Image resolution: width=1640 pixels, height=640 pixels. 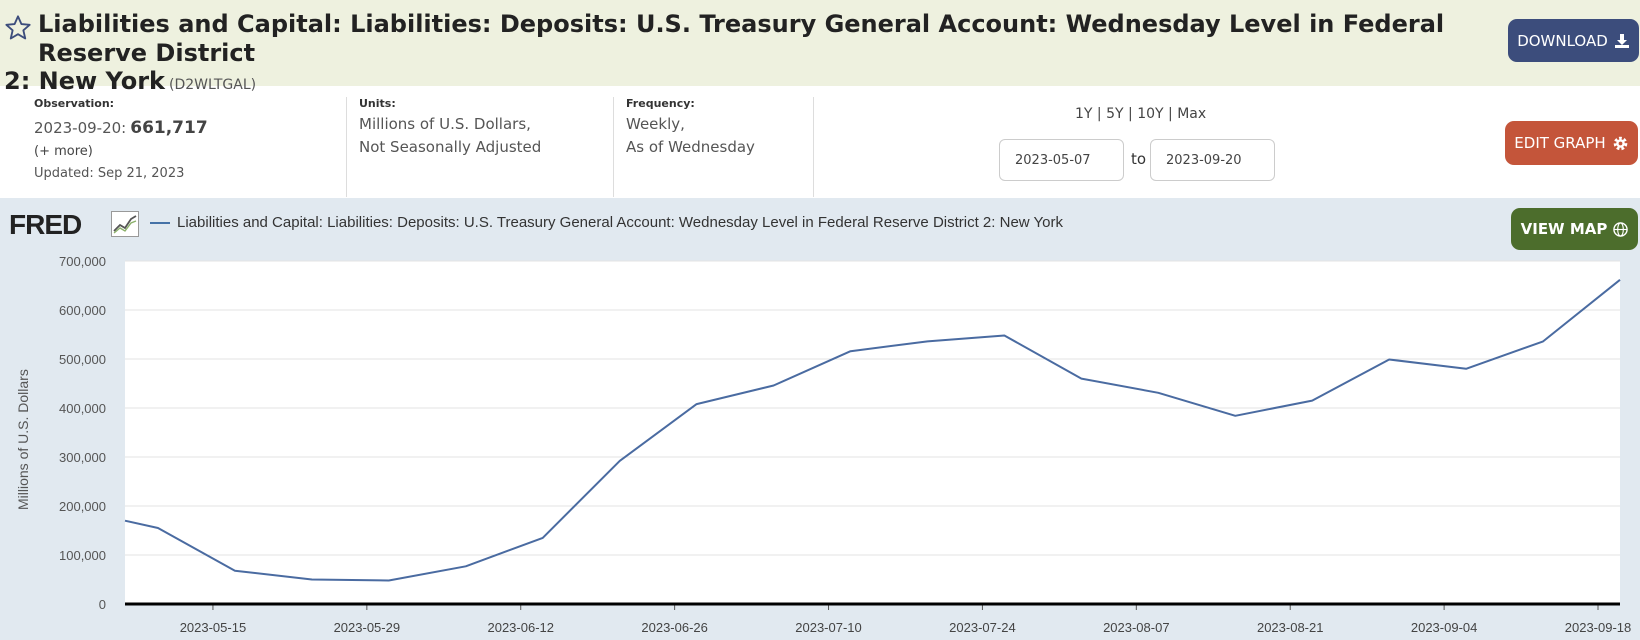 I want to click on x-tick-label: 2023-07-10, so click(x=828, y=627).